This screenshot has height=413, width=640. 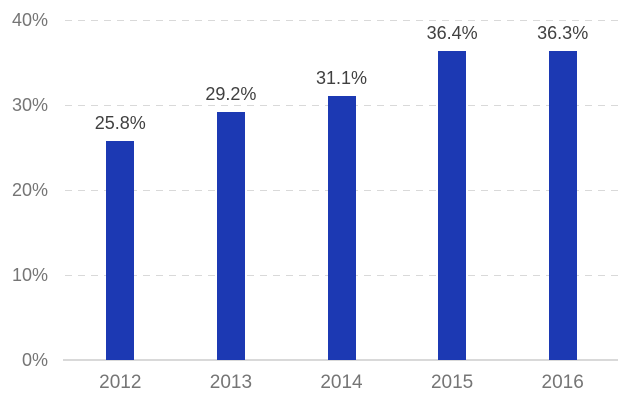 I want to click on bar-2013, so click(x=230, y=235).